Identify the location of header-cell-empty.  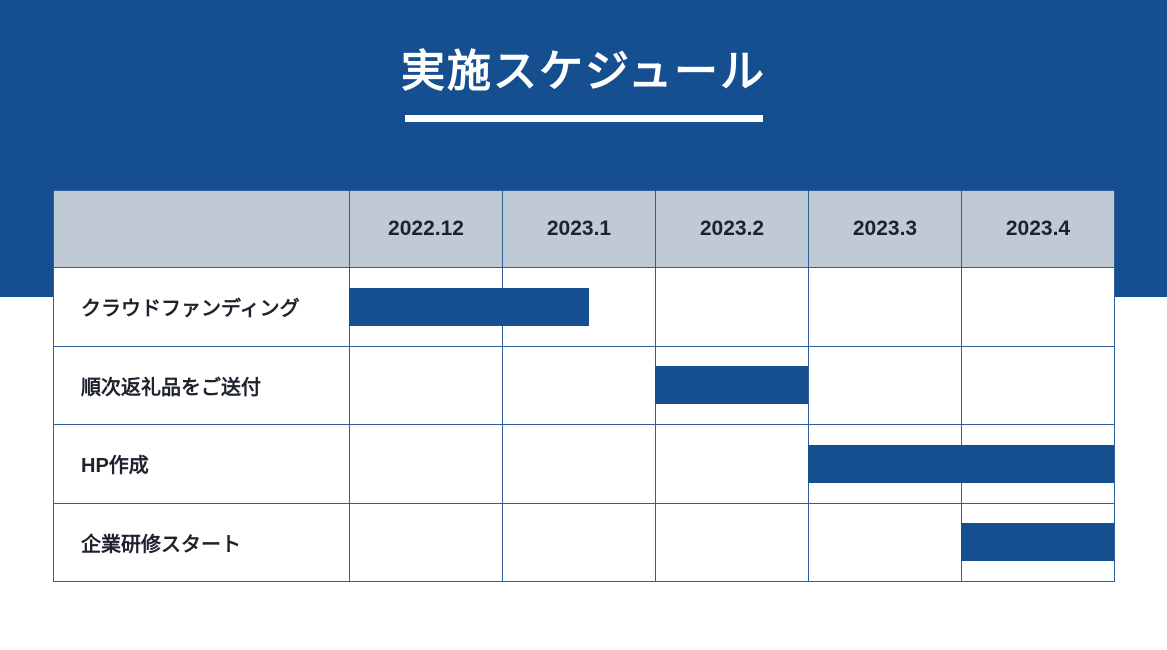
(201, 229).